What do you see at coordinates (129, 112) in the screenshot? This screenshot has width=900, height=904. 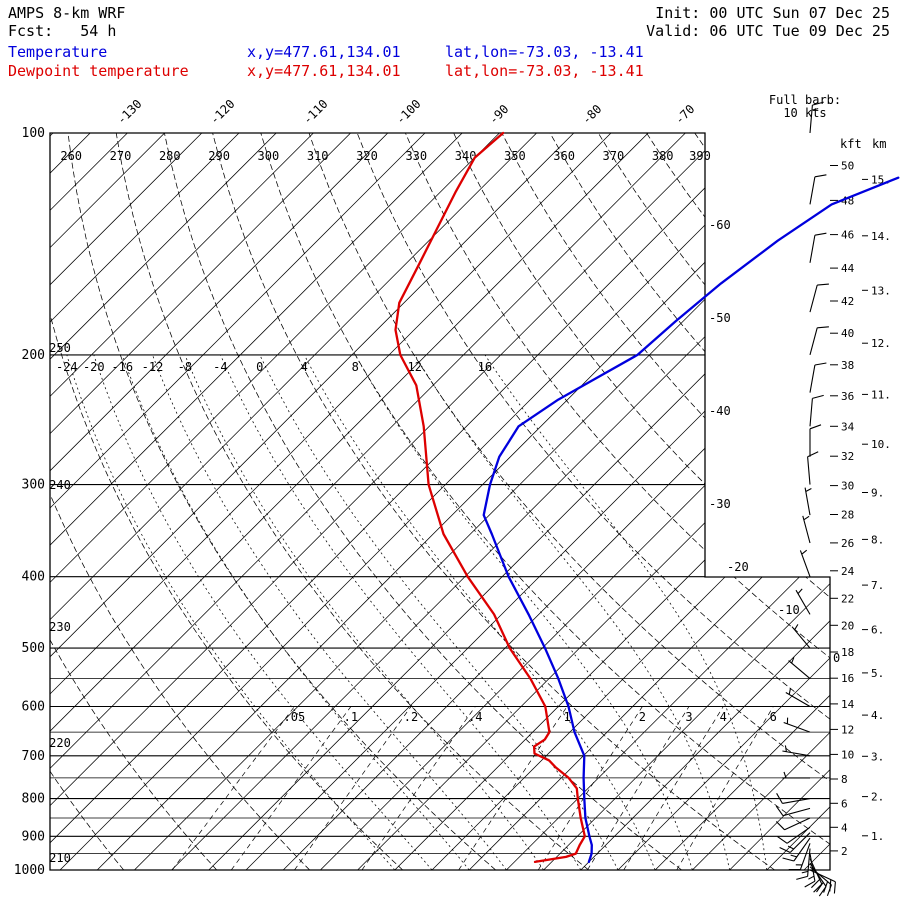 I see `svg-text: -130` at bounding box center [129, 112].